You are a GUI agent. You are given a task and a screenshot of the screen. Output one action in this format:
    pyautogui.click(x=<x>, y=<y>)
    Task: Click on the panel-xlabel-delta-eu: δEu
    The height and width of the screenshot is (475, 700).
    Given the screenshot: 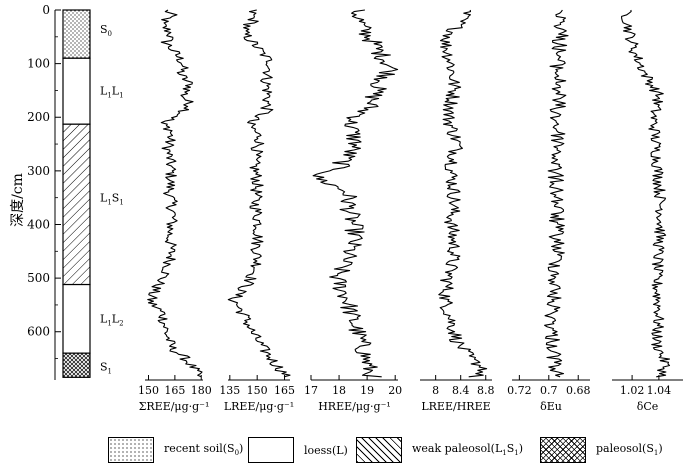 What is the action you would take?
    pyautogui.click(x=551, y=406)
    